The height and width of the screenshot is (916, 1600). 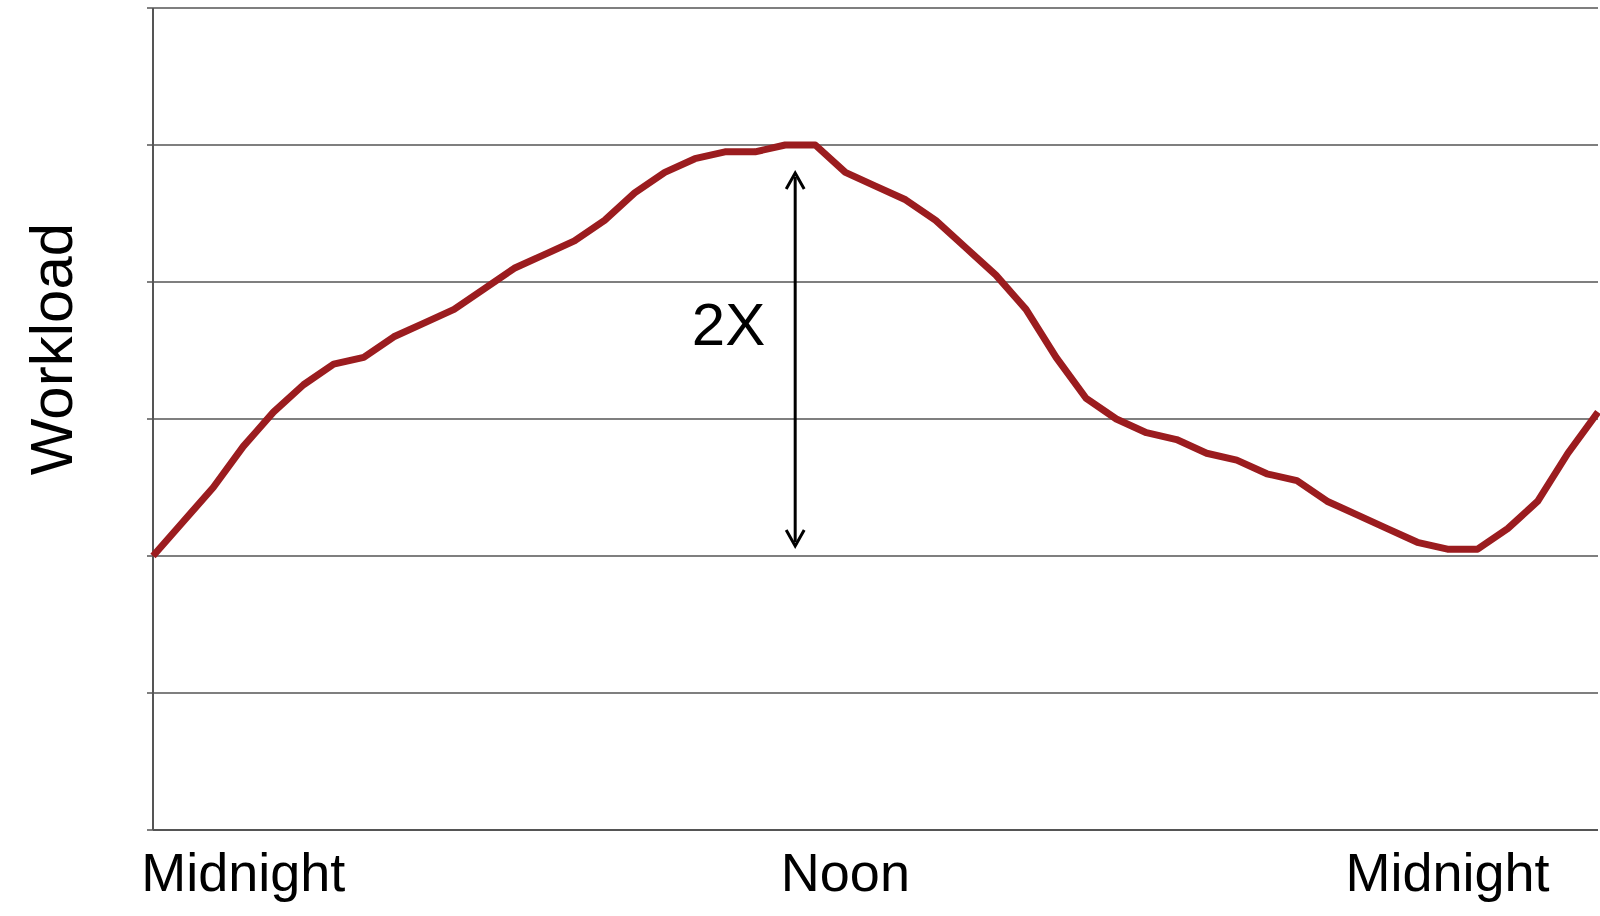 What do you see at coordinates (845, 872) in the screenshot?
I see `x-tick-label: Noon` at bounding box center [845, 872].